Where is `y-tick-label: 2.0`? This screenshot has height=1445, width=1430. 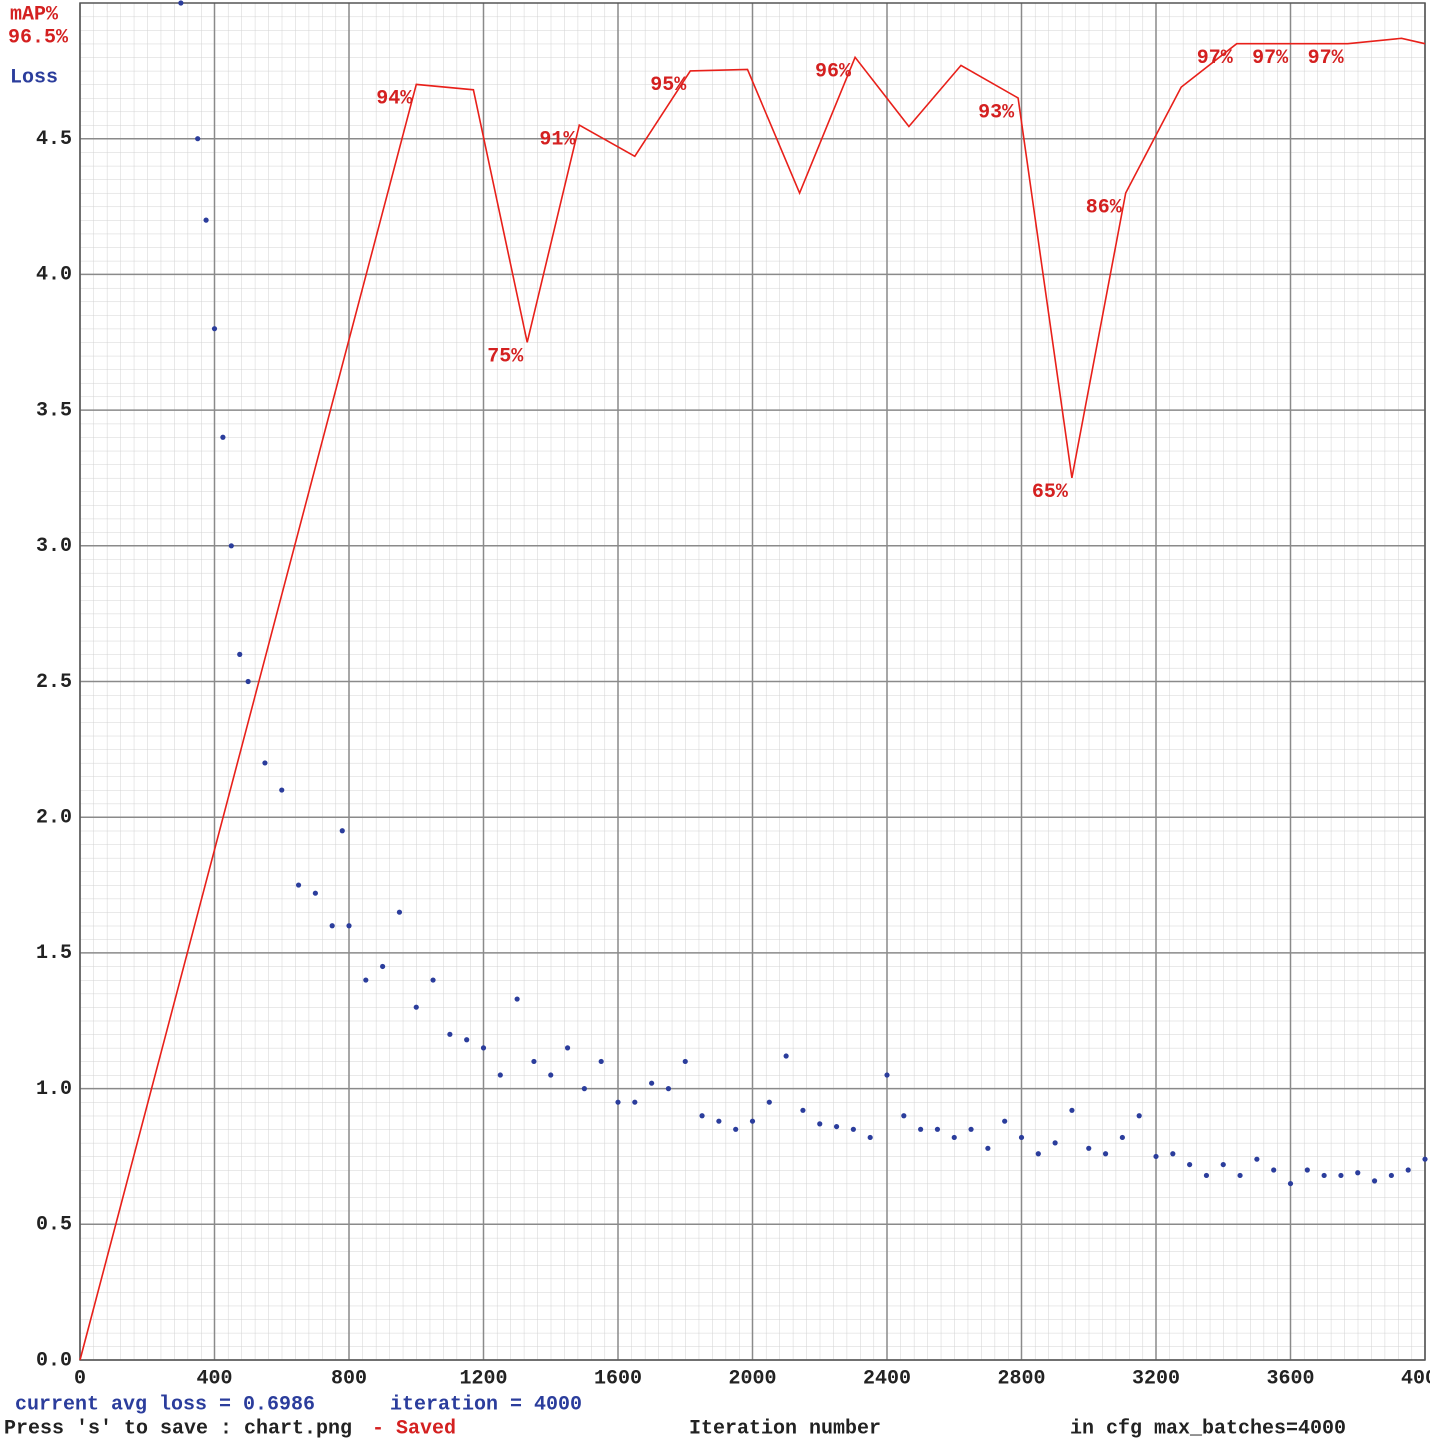 y-tick-label: 2.0 is located at coordinates (54, 817).